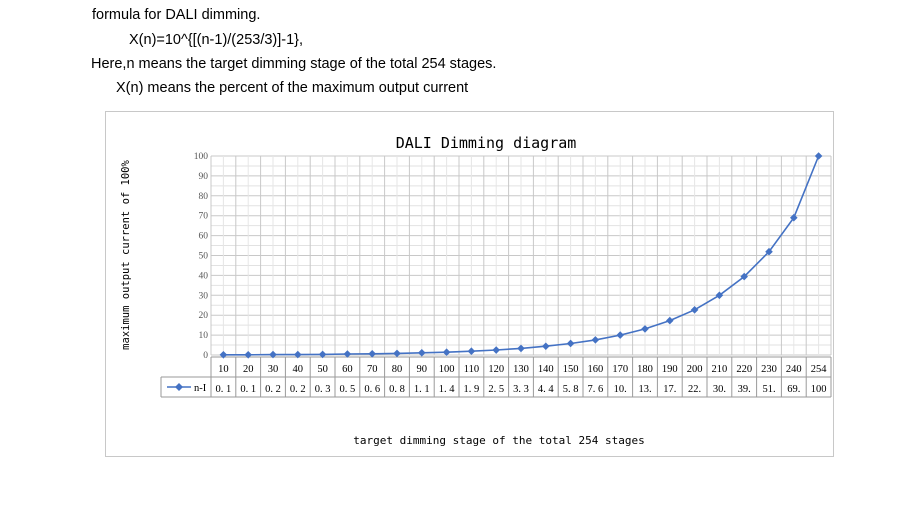  Describe the element at coordinates (223, 369) in the screenshot. I see `x-tick-label: 10` at that location.